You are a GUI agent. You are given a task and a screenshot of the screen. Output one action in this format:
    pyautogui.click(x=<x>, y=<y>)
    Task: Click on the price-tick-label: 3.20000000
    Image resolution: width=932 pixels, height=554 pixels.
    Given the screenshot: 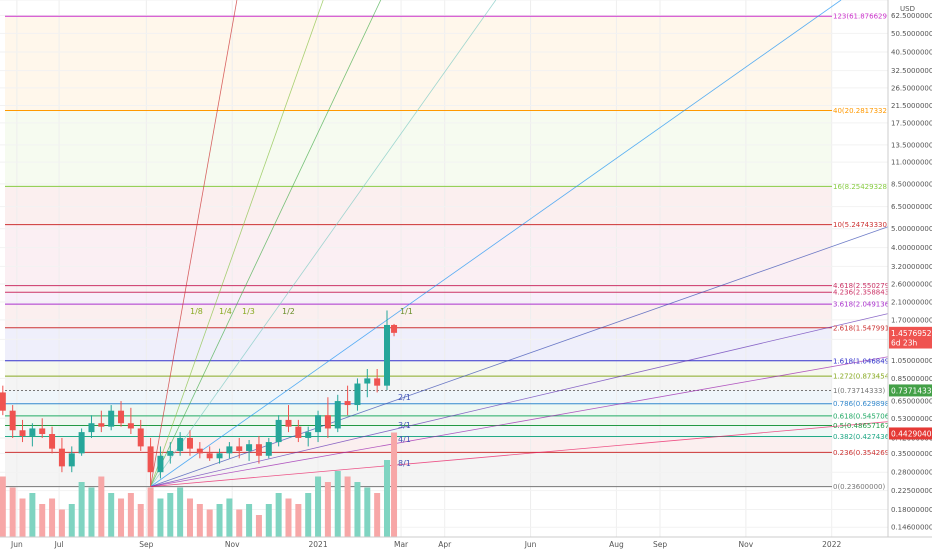 What is the action you would take?
    pyautogui.click(x=911, y=267)
    